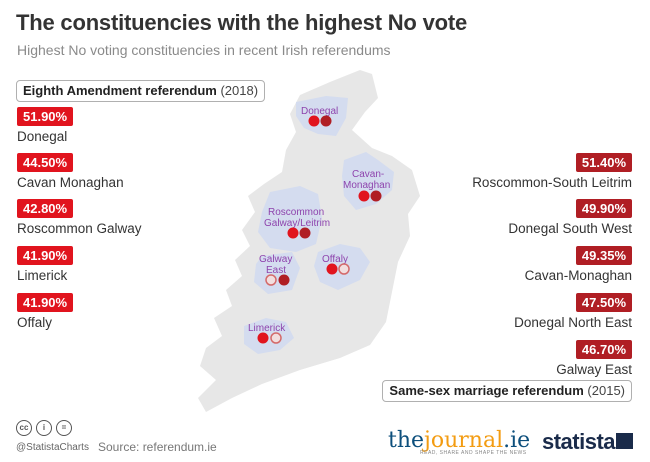 This screenshot has width=650, height=462. I want to click on journal-tagline: READ, SHARE AND SHAPE THE NEWS, so click(473, 453).